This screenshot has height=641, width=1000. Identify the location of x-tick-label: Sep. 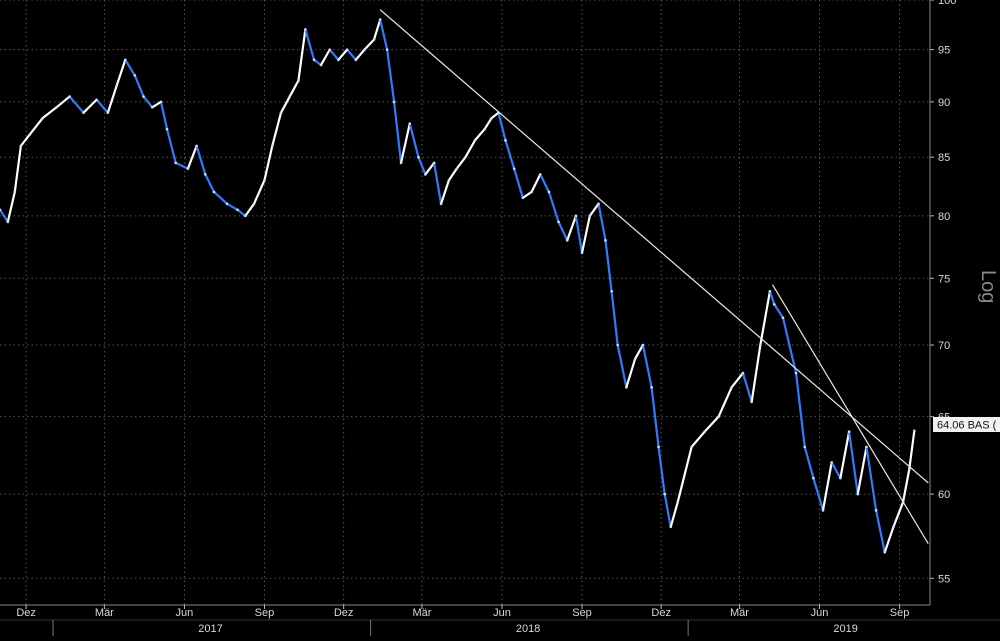
(582, 613).